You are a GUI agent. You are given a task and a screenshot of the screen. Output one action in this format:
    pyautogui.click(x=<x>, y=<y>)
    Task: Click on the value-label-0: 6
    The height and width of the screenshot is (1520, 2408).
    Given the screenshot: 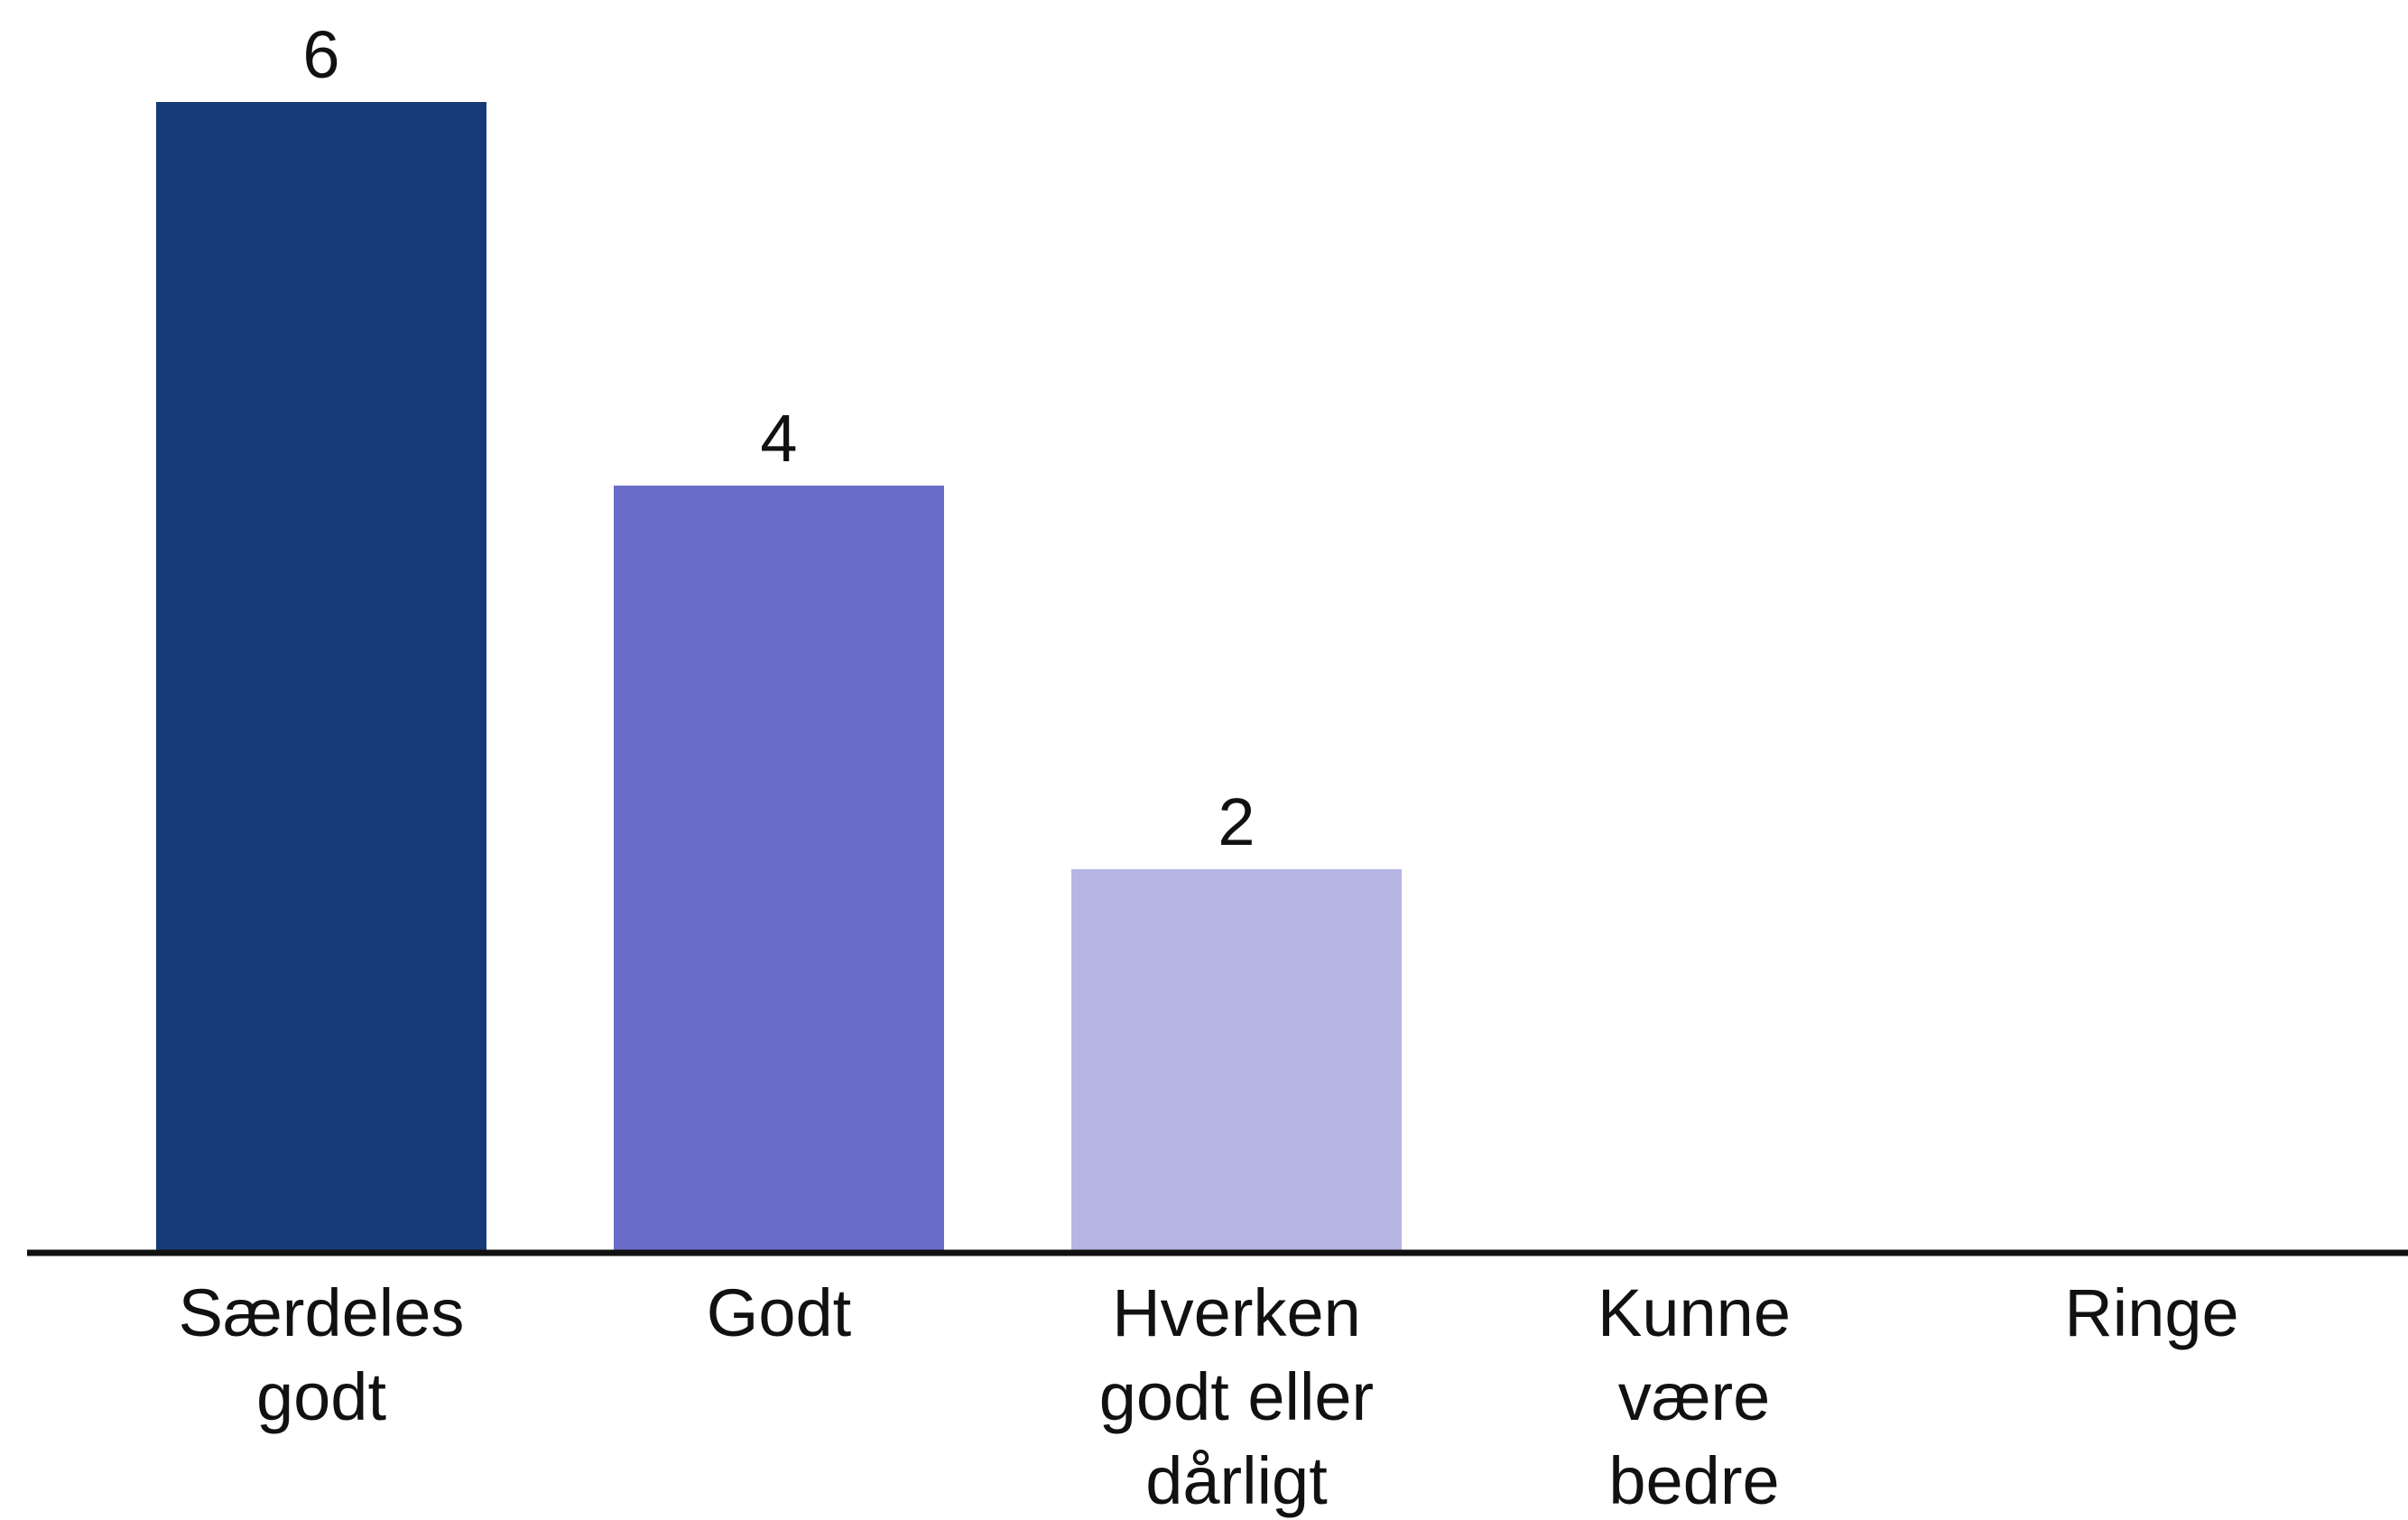 What is the action you would take?
    pyautogui.click(x=320, y=54)
    